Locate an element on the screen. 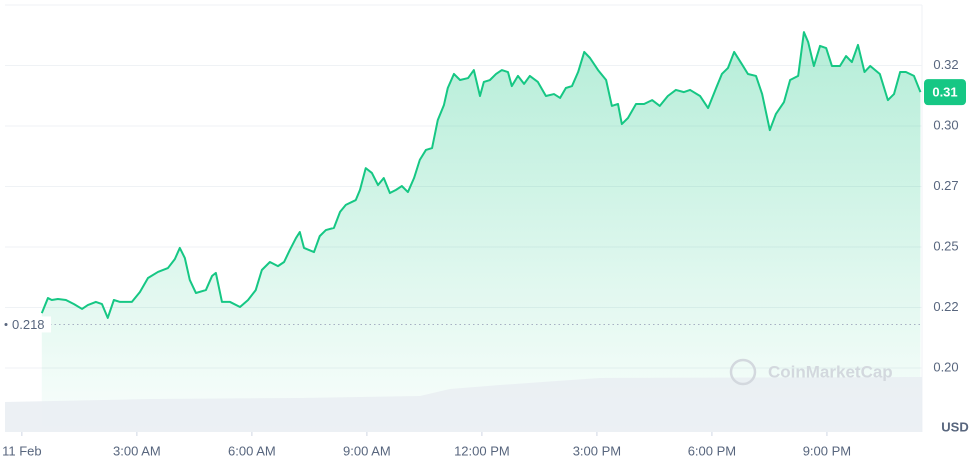 This screenshot has height=466, width=973. reference-label: 0.218 is located at coordinates (28, 324).